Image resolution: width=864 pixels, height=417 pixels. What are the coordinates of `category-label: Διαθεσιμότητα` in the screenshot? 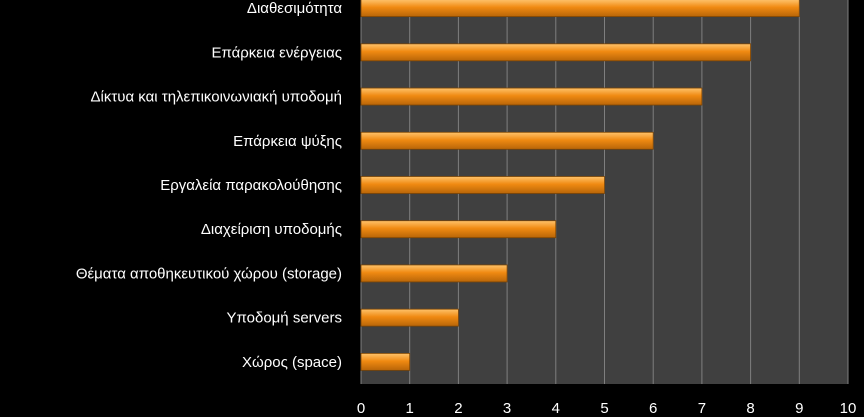 It's located at (294, 8).